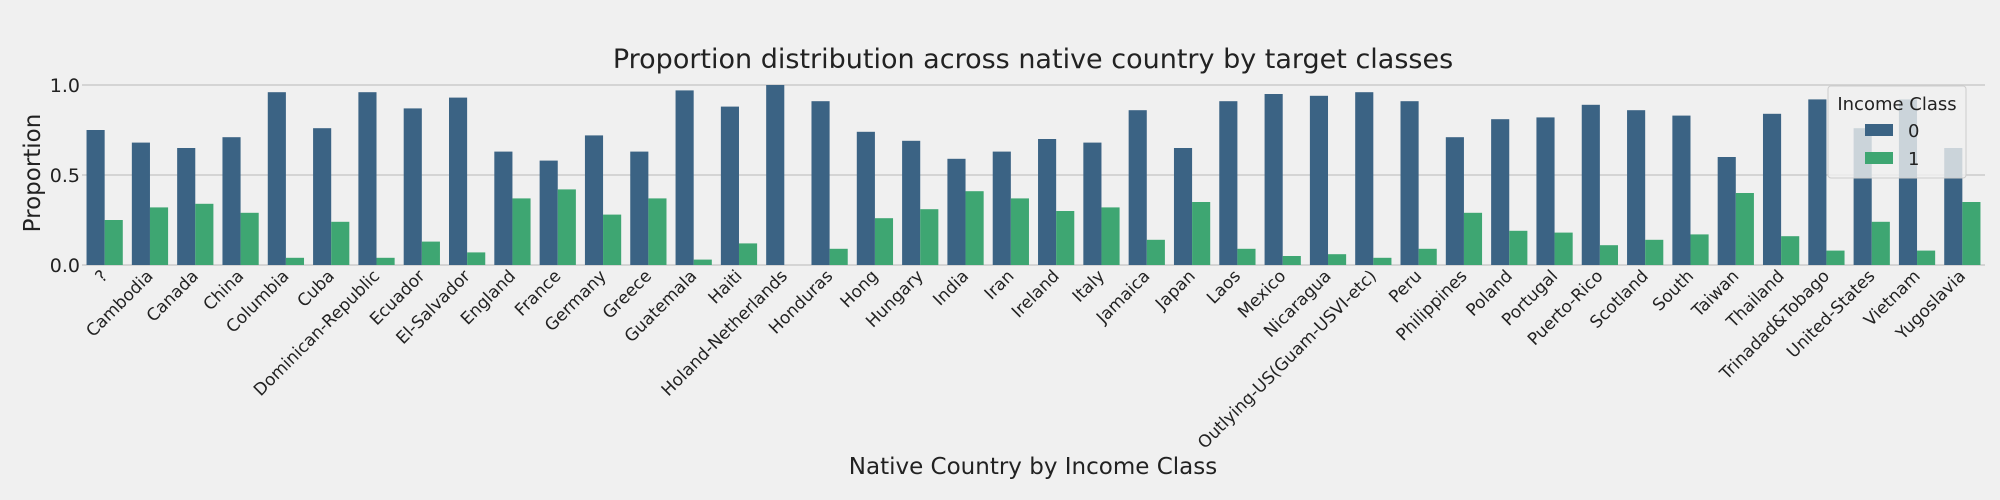  What do you see at coordinates (1033, 467) in the screenshot?
I see `x-axis-label: Native Country by Income Class` at bounding box center [1033, 467].